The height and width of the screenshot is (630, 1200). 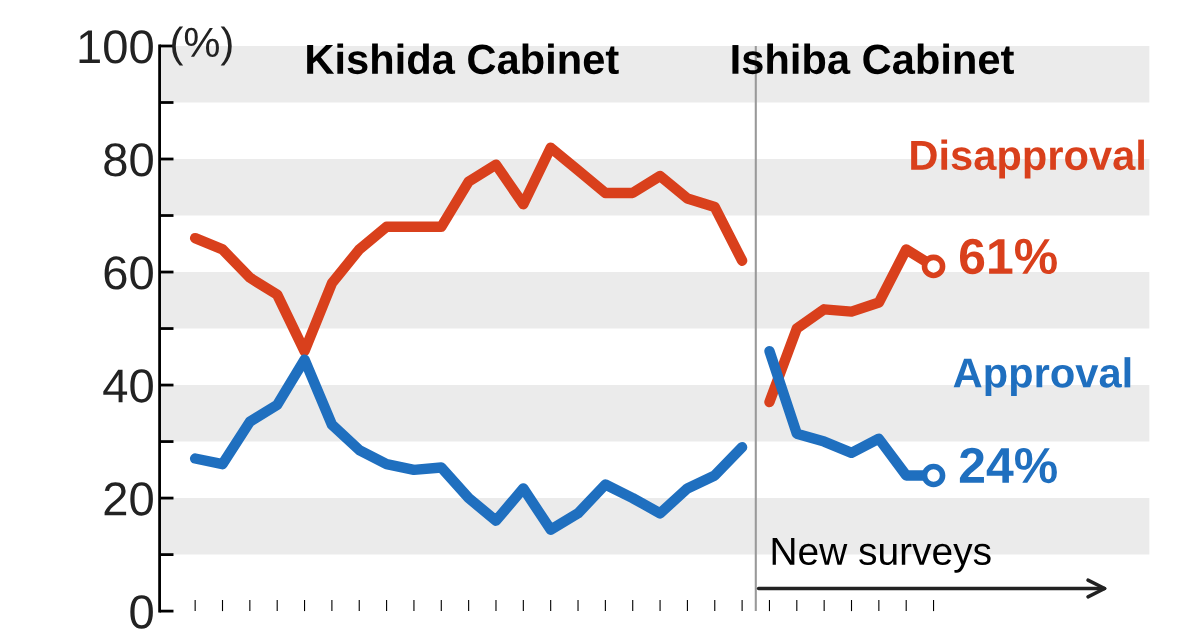 I want to click on y-tick-label: 100, so click(x=116, y=47).